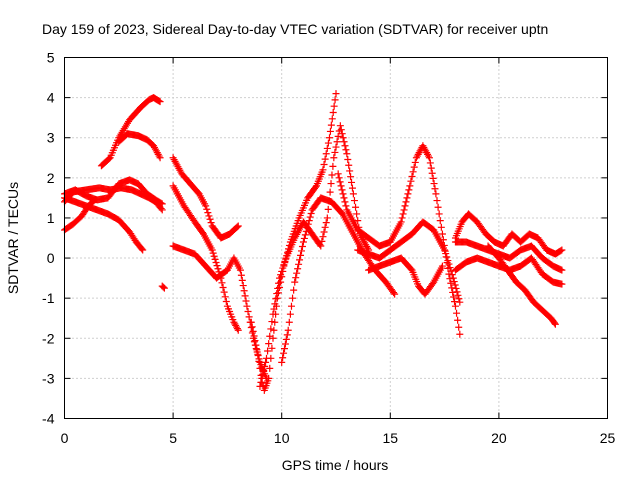 The height and width of the screenshot is (480, 640). Describe the element at coordinates (608, 438) in the screenshot. I see `x-tick-label: 25` at that location.